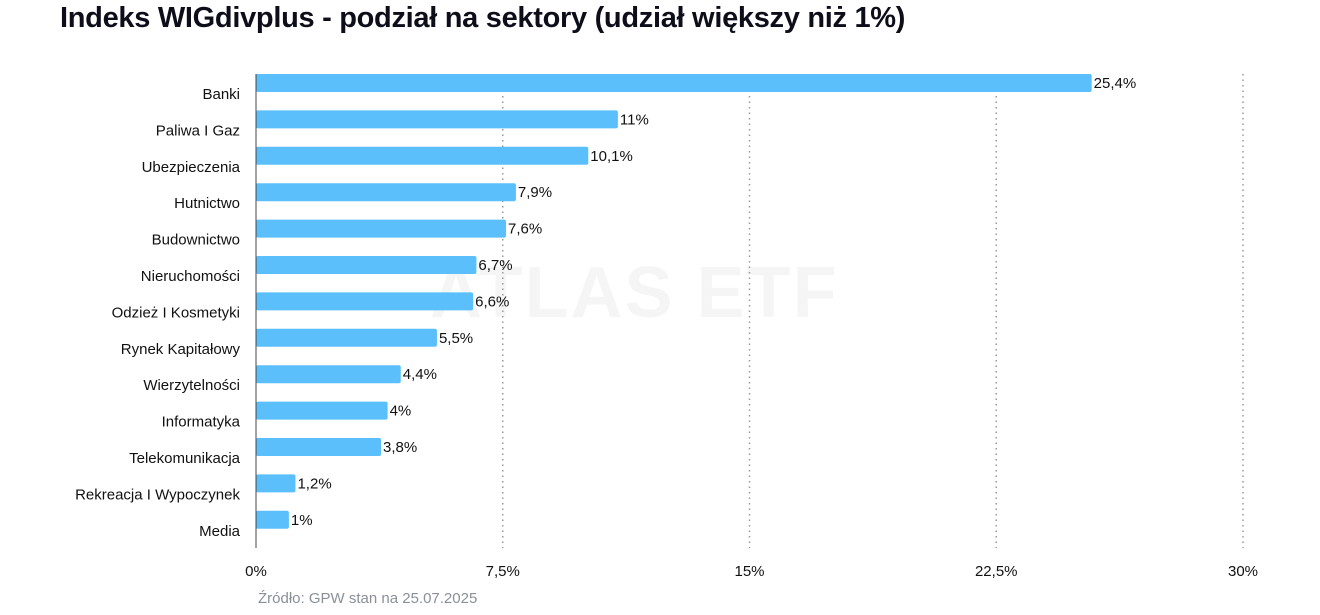 This screenshot has width=1320, height=615. I want to click on category-label: Media, so click(220, 531).